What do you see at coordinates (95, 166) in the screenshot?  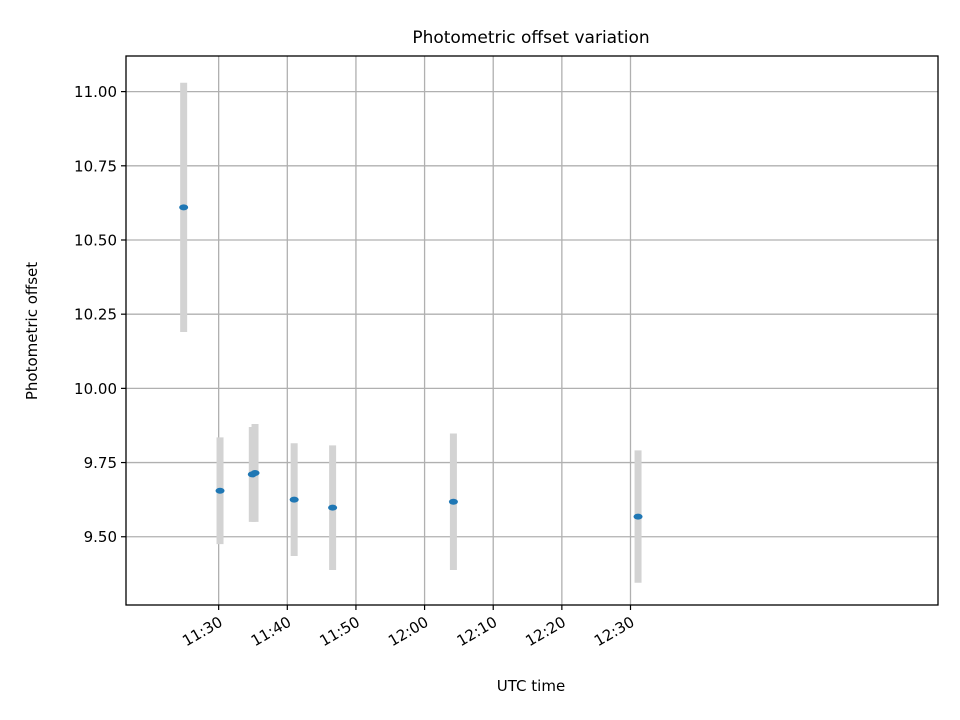 I see `y-tick-label: 10.75` at bounding box center [95, 166].